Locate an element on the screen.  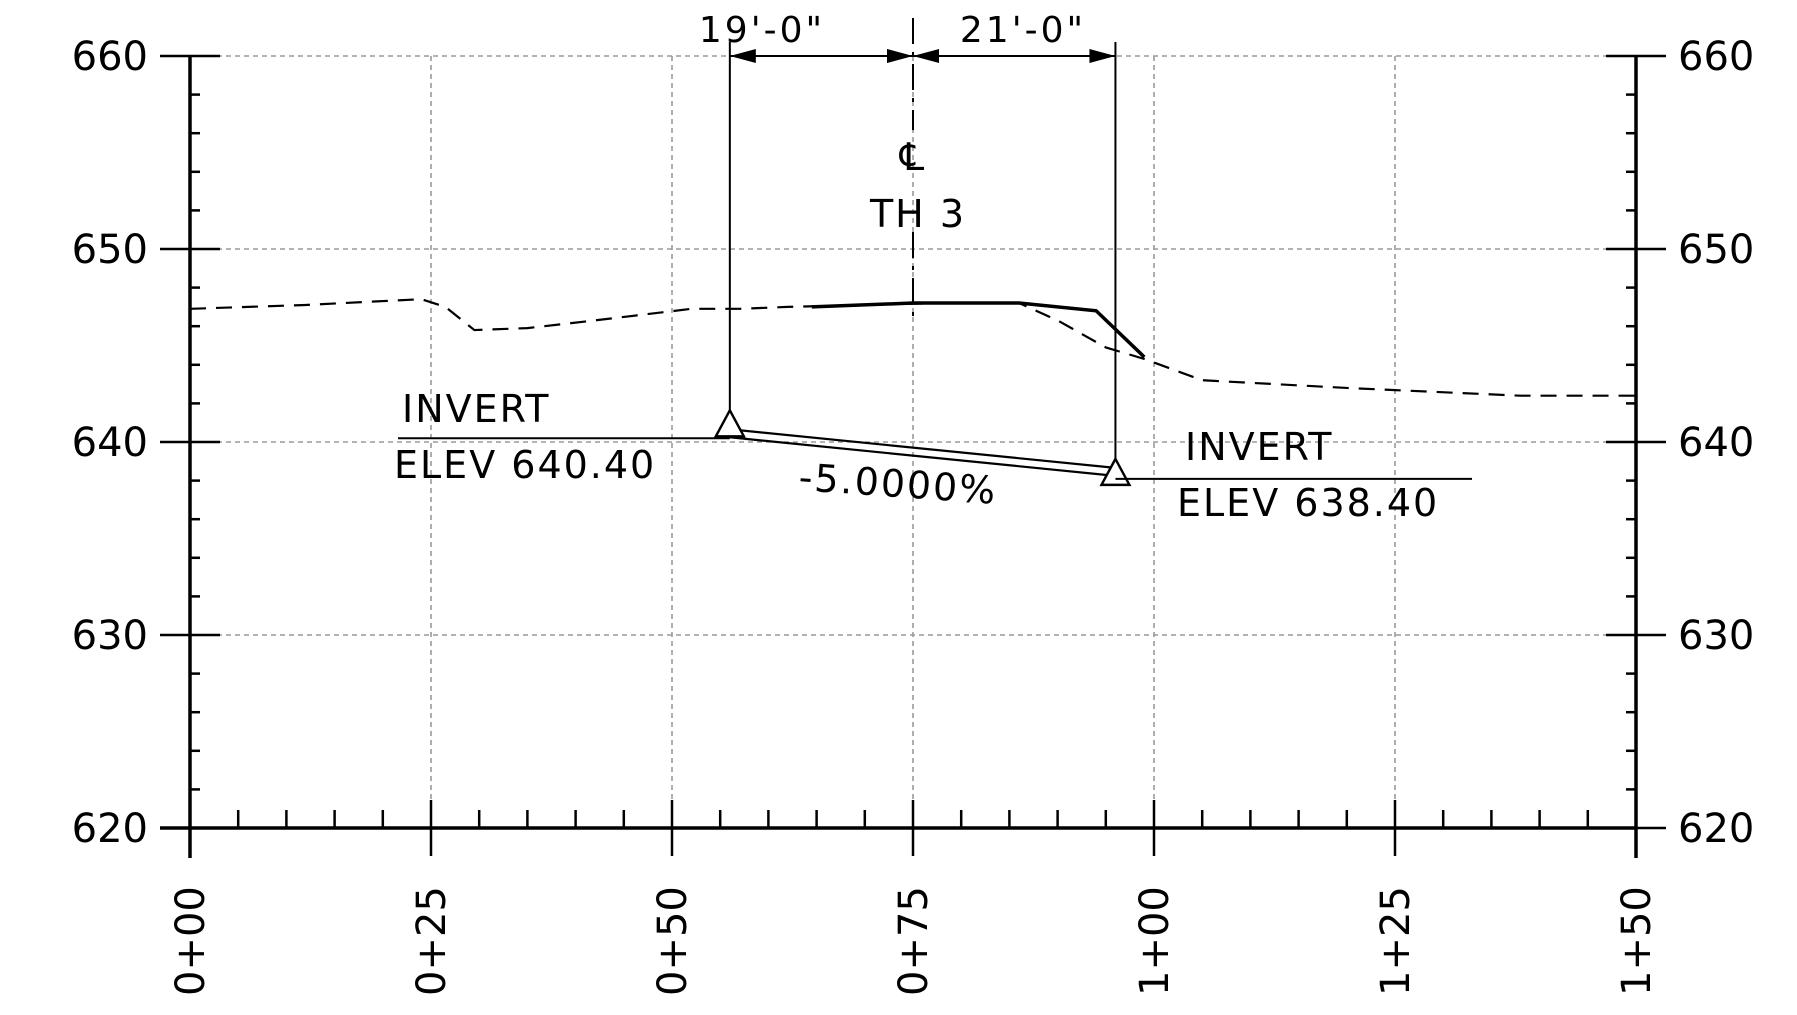
culvert-bottom-line is located at coordinates (922, 456).